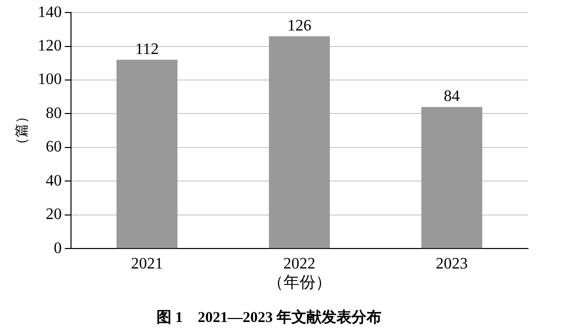 This screenshot has height=335, width=573. What do you see at coordinates (299, 25) in the screenshot?
I see `data-label: 126` at bounding box center [299, 25].